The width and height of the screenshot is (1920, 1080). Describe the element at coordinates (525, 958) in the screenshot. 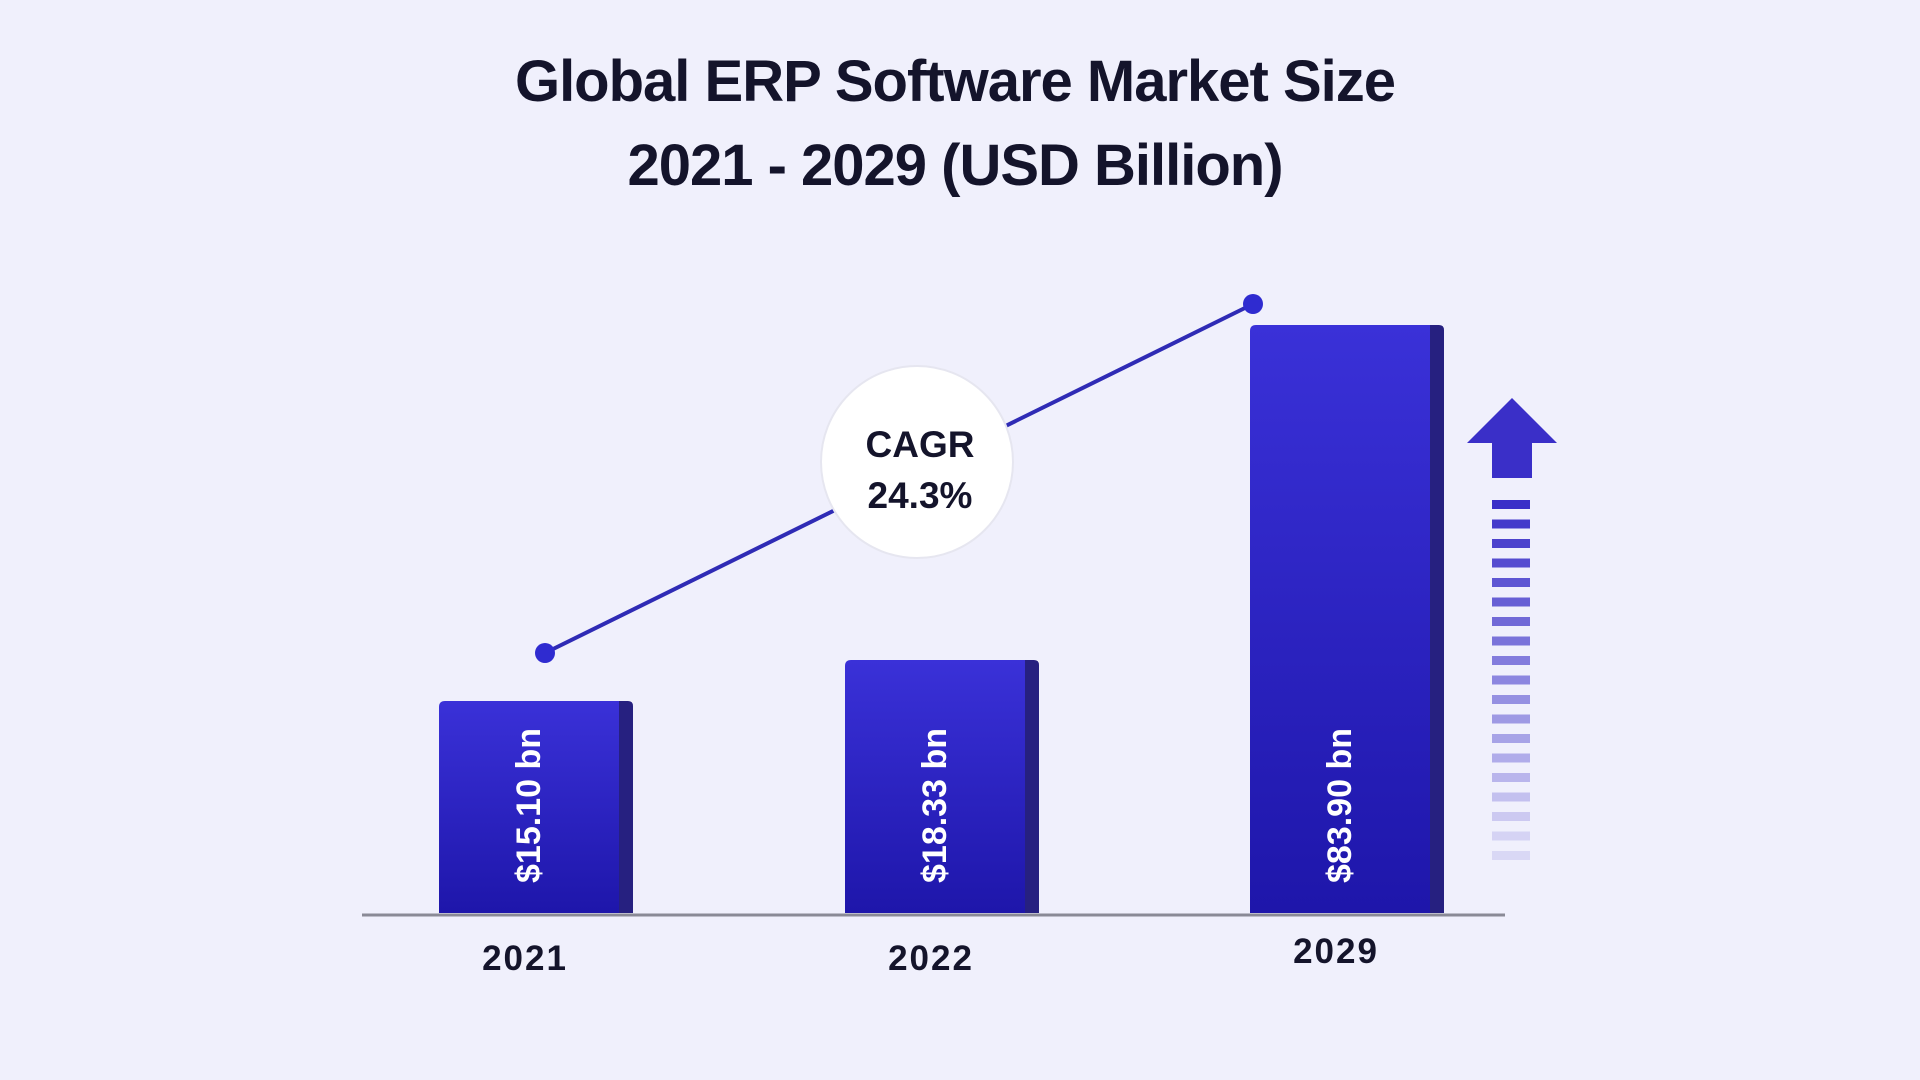

I see `category-label: 2021` at that location.